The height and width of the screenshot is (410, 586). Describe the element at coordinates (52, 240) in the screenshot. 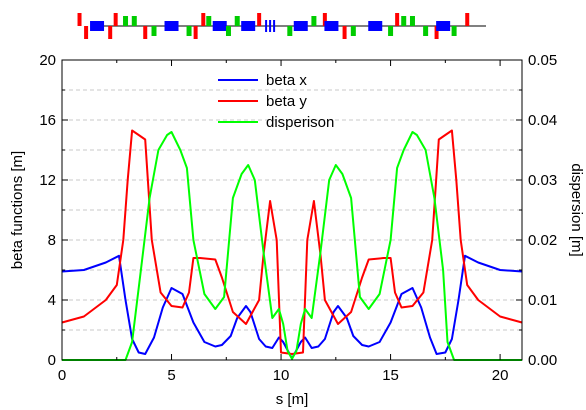

I see `y-left-tick-label: 8` at that location.